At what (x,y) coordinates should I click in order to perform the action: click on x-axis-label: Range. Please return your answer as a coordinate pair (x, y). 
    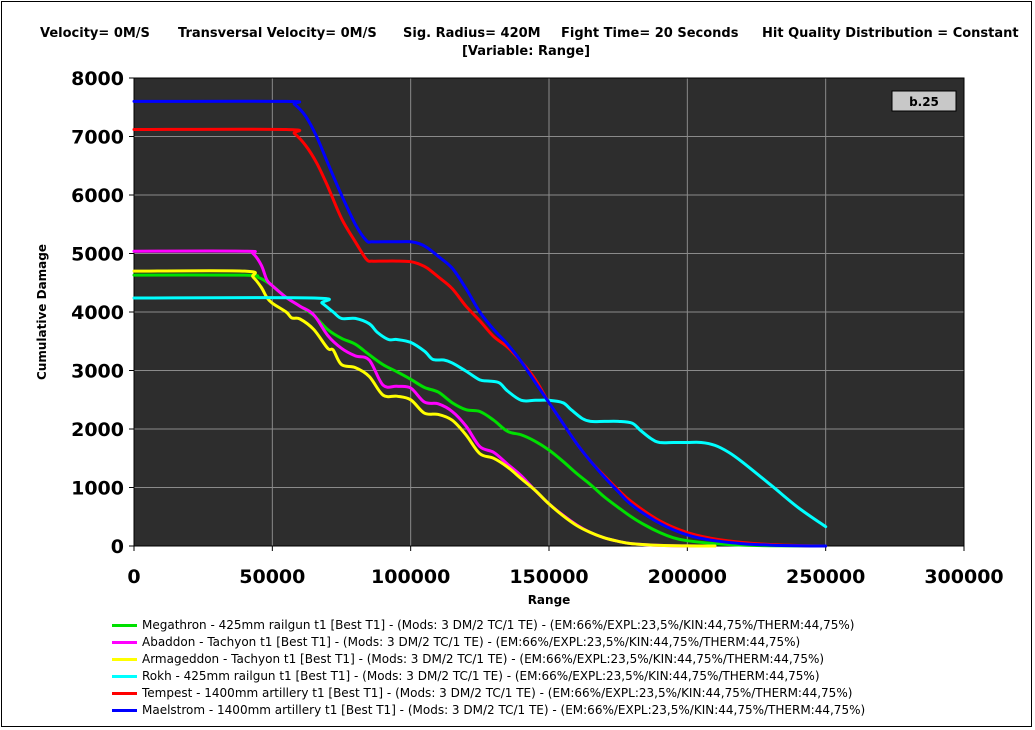
    Looking at the image, I should click on (549, 600).